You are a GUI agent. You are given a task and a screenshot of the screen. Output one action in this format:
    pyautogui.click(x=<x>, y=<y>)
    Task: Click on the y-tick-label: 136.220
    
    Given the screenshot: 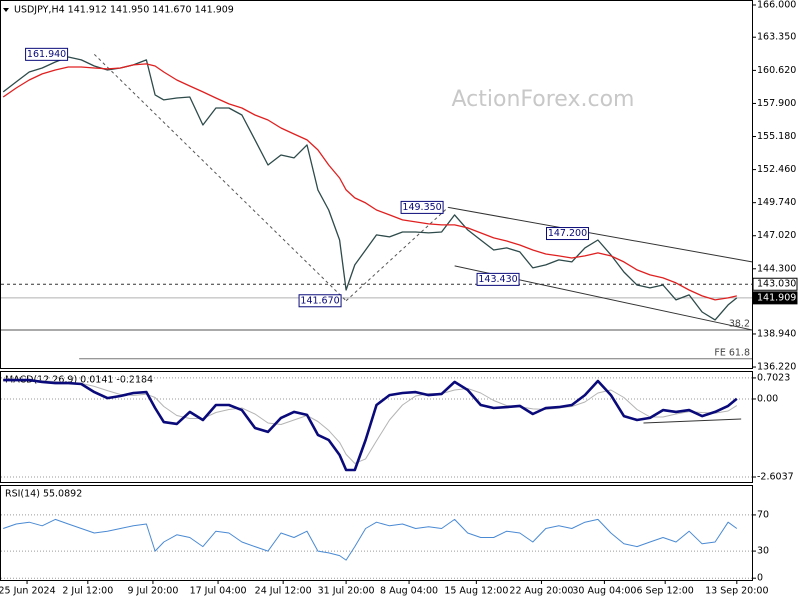 What is the action you would take?
    pyautogui.click(x=776, y=367)
    